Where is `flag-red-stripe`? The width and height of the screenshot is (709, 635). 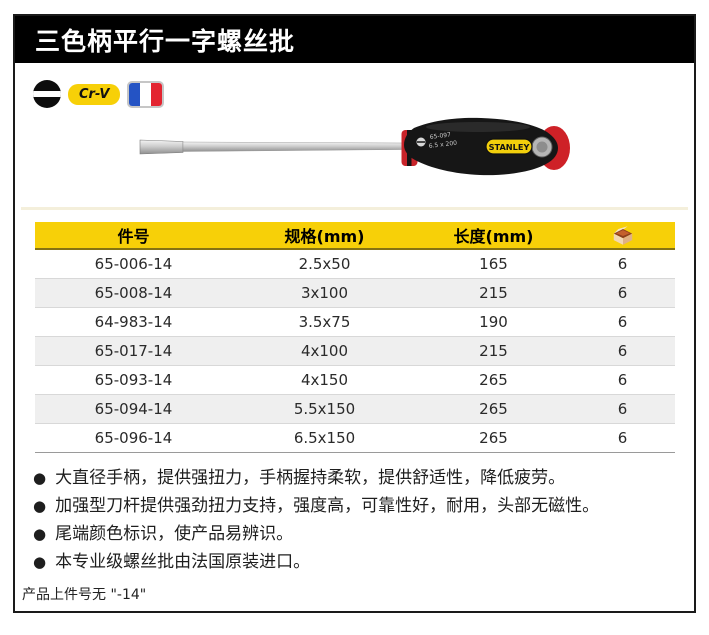
flag-red-stripe is located at coordinates (157, 94).